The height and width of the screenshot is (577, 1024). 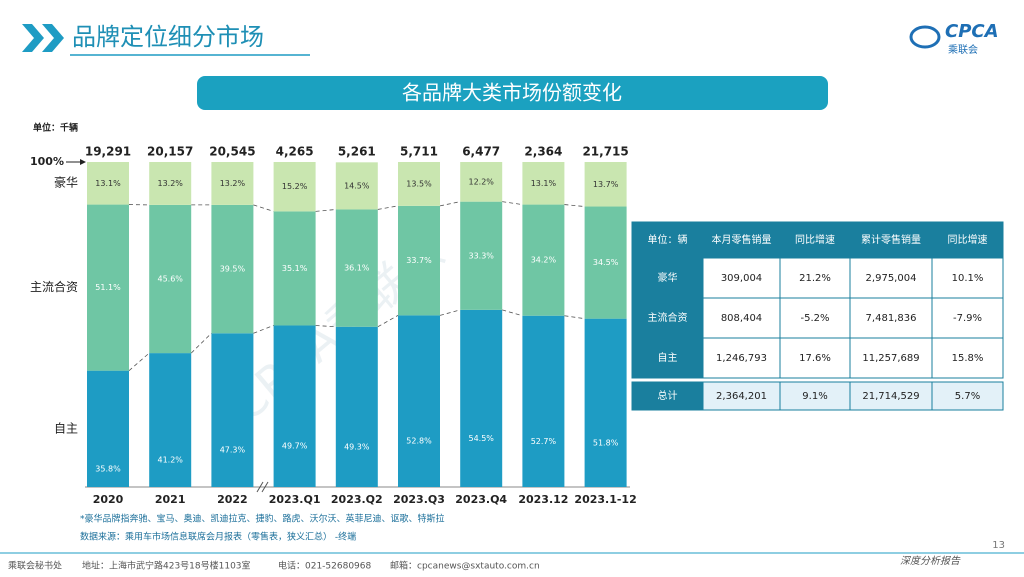 What do you see at coordinates (668, 357) in the screenshot?
I see `table-text: 自主` at bounding box center [668, 357].